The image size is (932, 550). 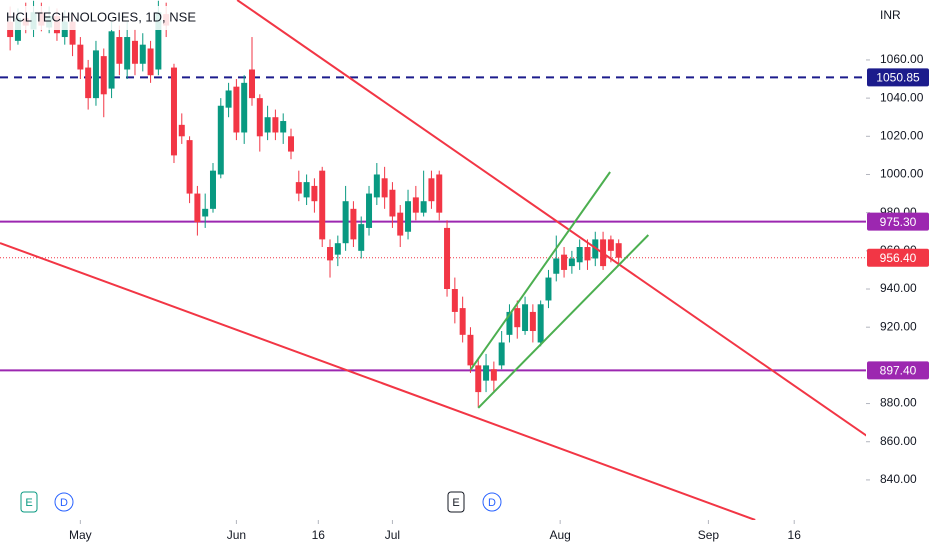 What do you see at coordinates (902, 97) in the screenshot?
I see `y-tick-label: 1040.00` at bounding box center [902, 97].